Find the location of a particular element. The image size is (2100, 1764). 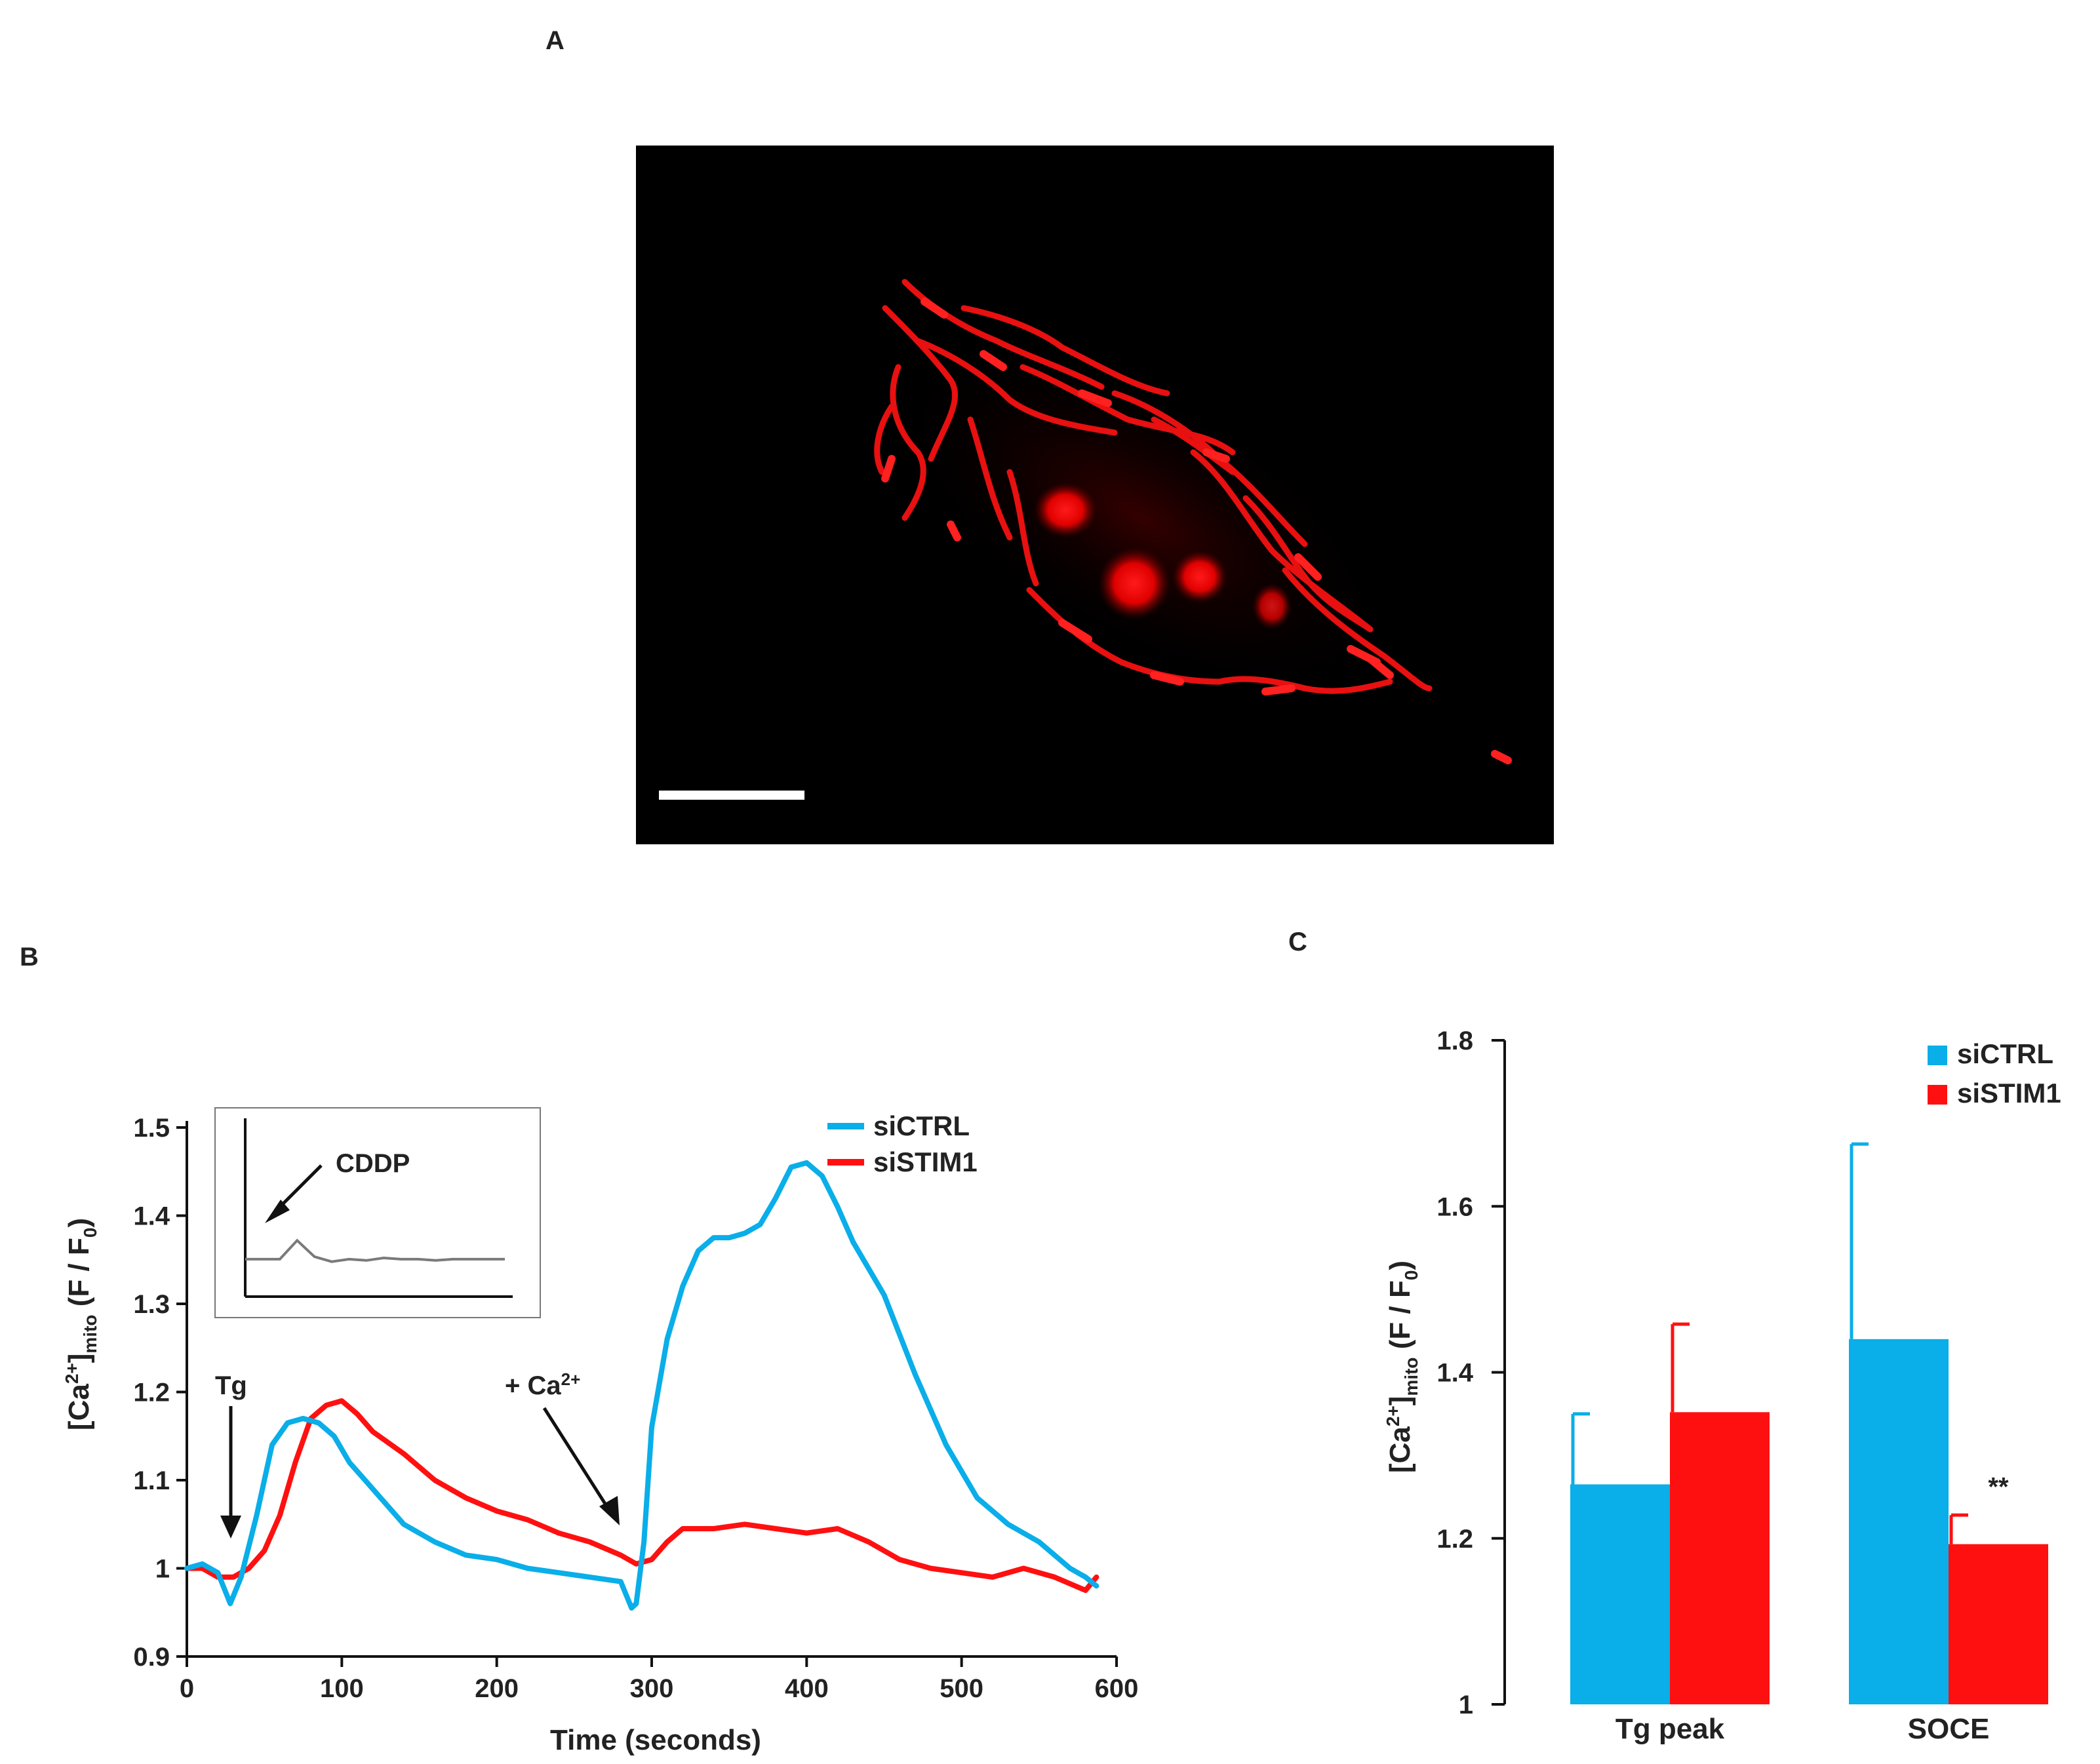

b-annotation-tg: Tg is located at coordinates (231, 1385).